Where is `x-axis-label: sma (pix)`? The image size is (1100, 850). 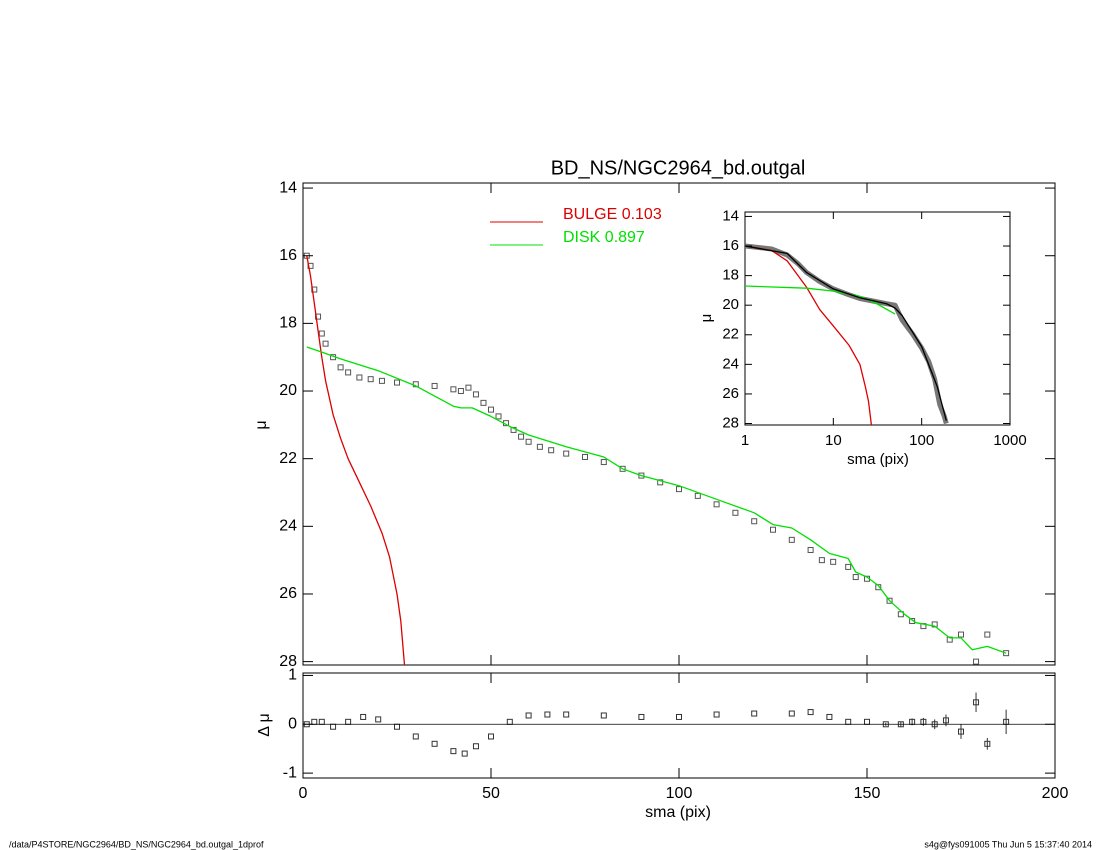
x-axis-label: sma (pix) is located at coordinates (678, 812).